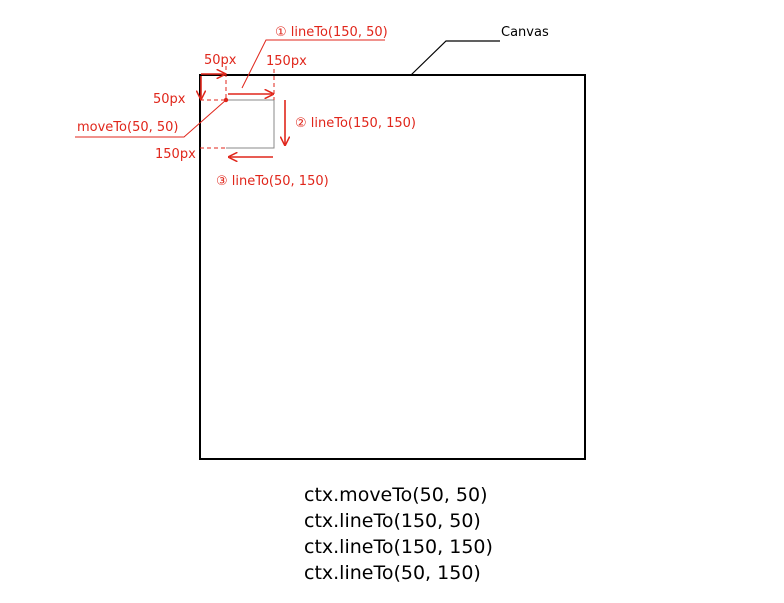 Image resolution: width=784 pixels, height=603 pixels. Describe the element at coordinates (272, 181) in the screenshot. I see `step3-label: ③ lineTo(50, 150)` at that location.